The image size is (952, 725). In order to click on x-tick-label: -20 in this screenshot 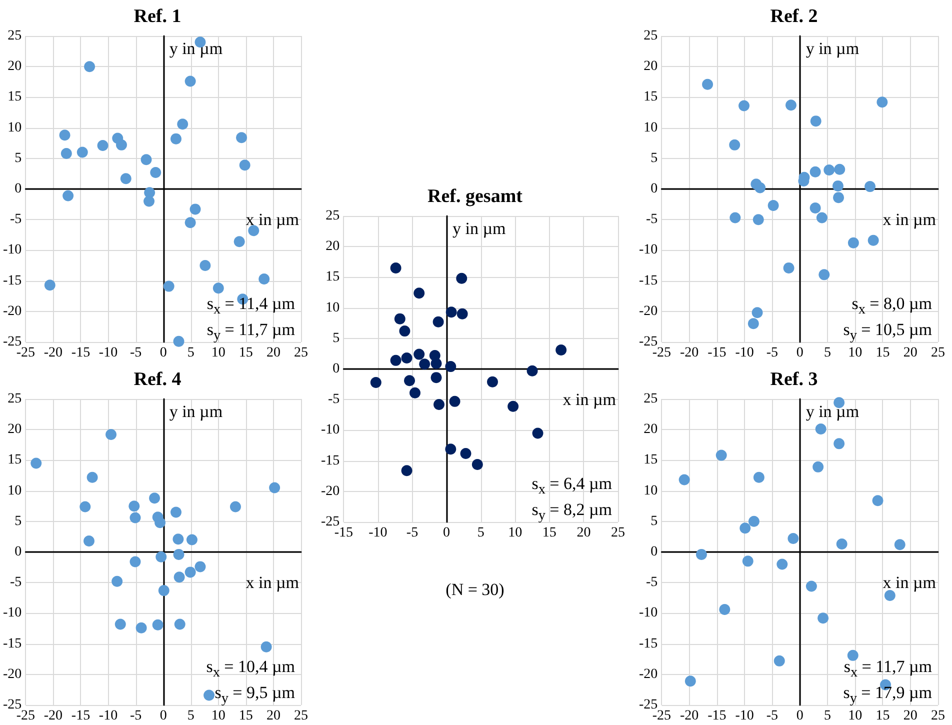, I will do `click(689, 353)`.